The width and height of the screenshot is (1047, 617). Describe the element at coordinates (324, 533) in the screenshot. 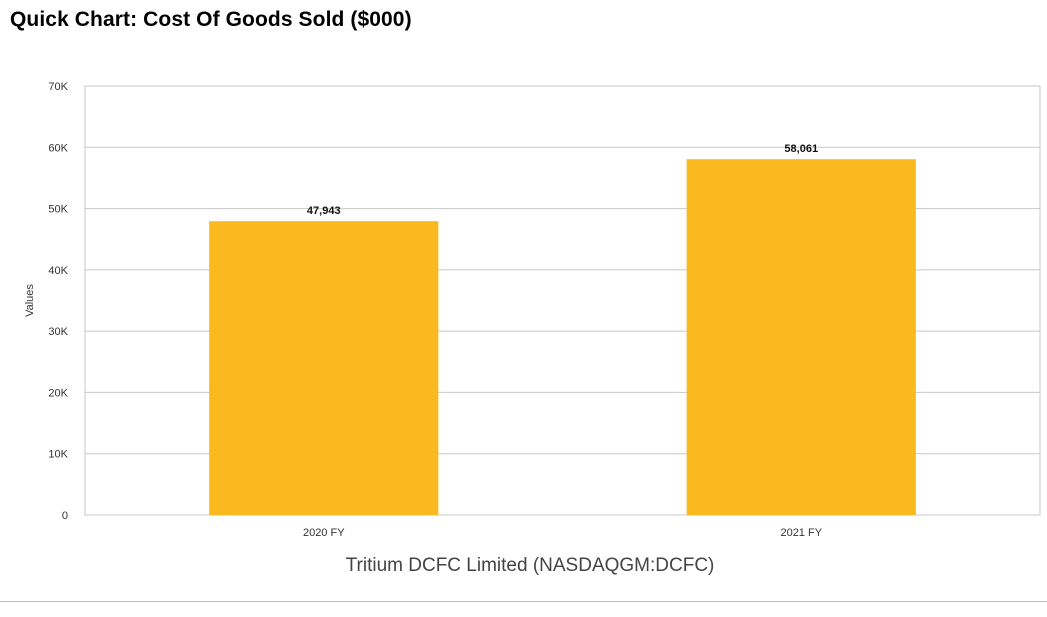

I see `x-tick-label: 2020 FY` at that location.